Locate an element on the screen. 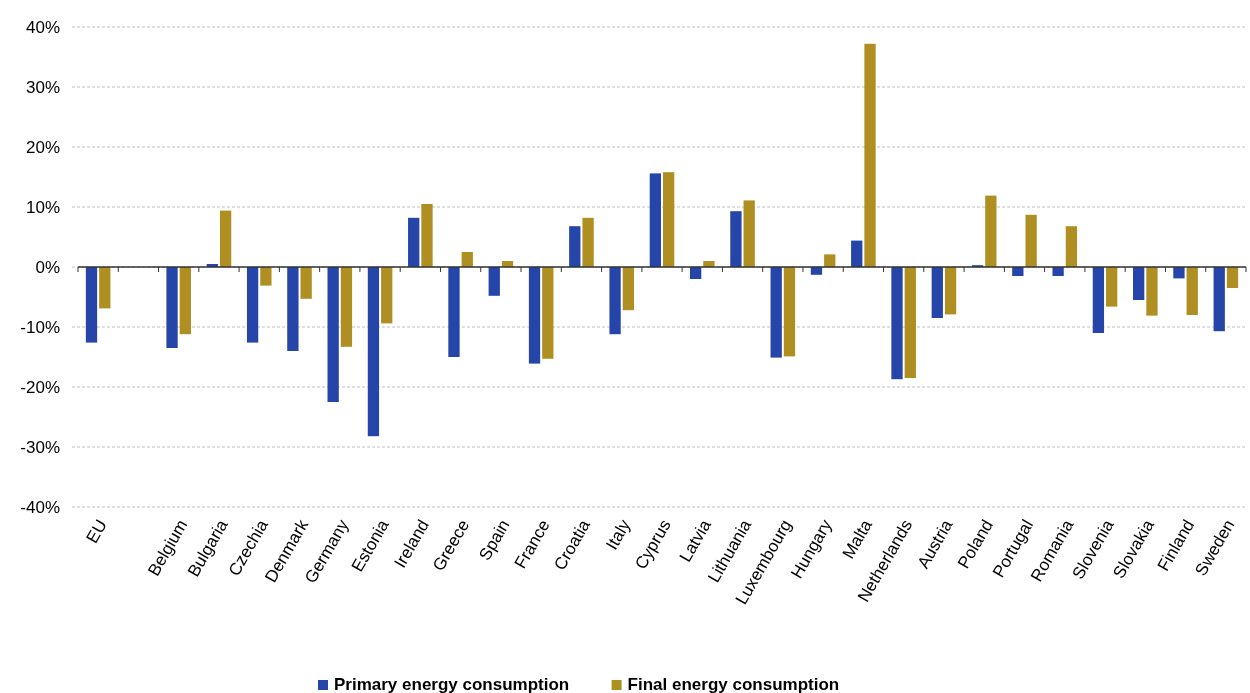 The image size is (1250, 693). y-tick-label: -10% is located at coordinates (40, 327).